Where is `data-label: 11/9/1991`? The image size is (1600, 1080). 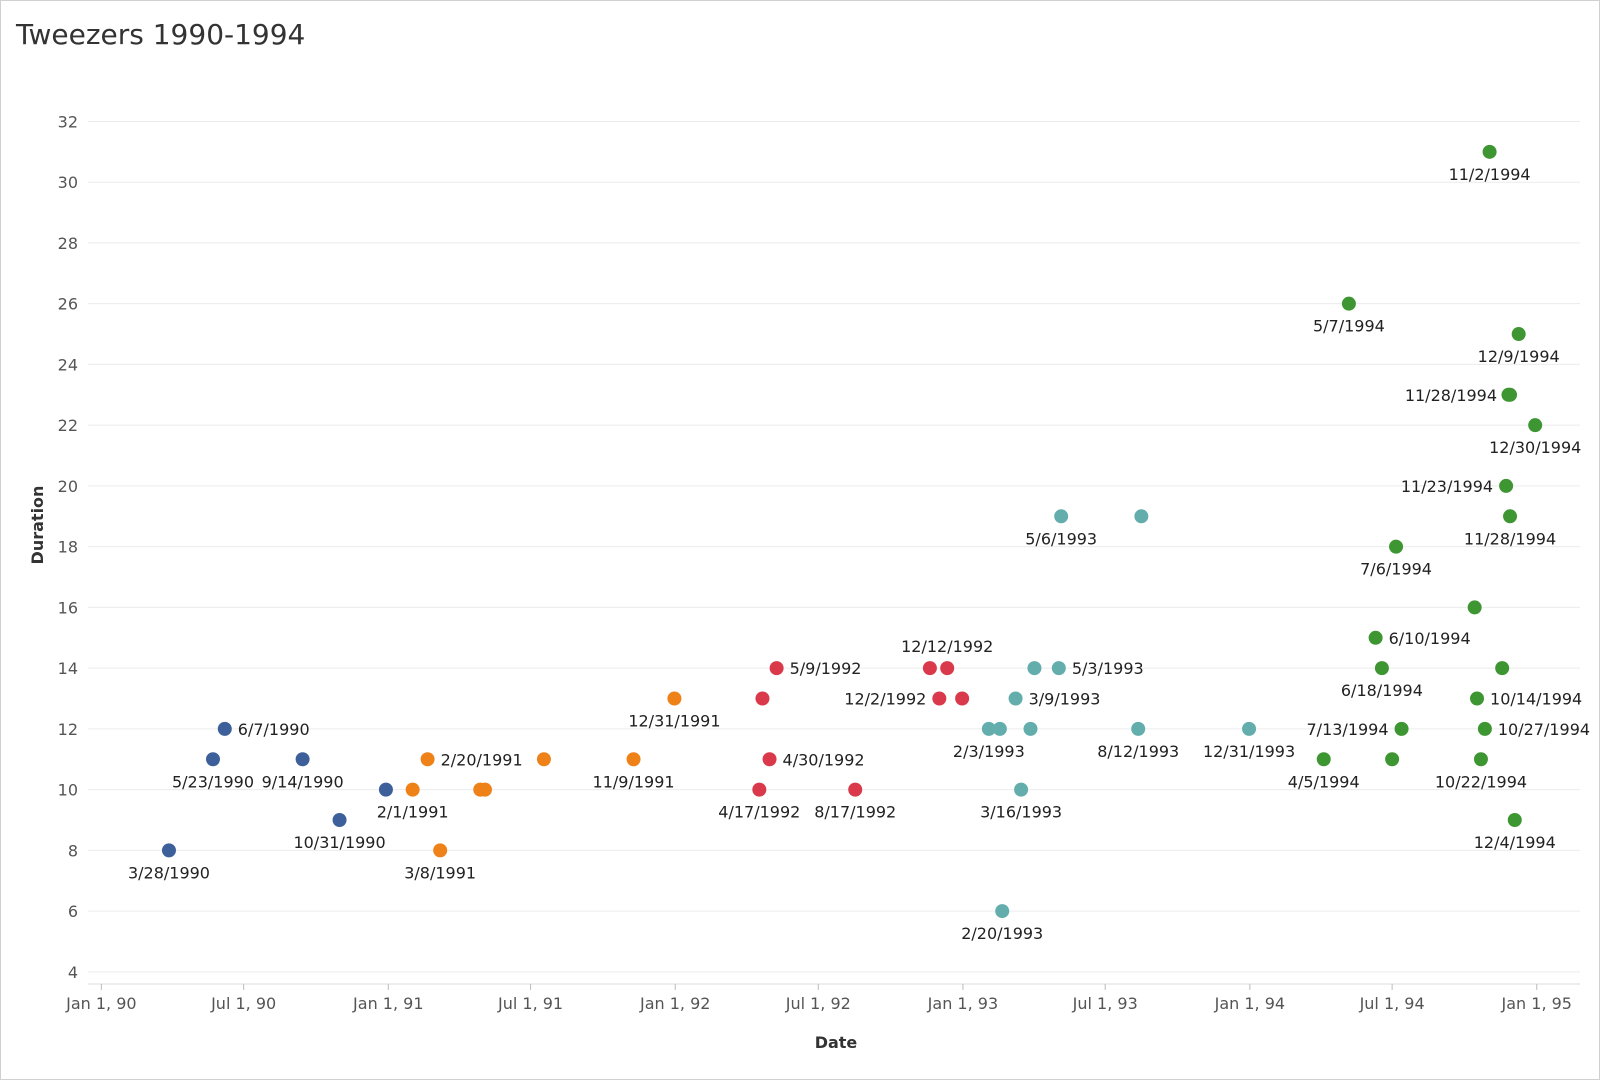 data-label: 11/9/1991 is located at coordinates (634, 781).